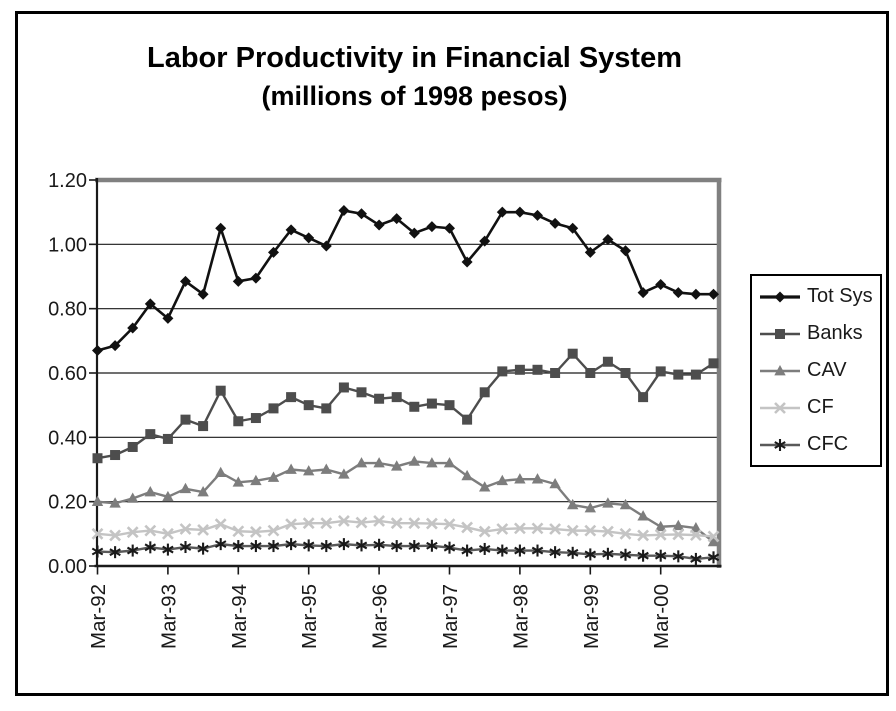 The height and width of the screenshot is (711, 896). I want to click on cav-swatch-icon, so click(780, 369).